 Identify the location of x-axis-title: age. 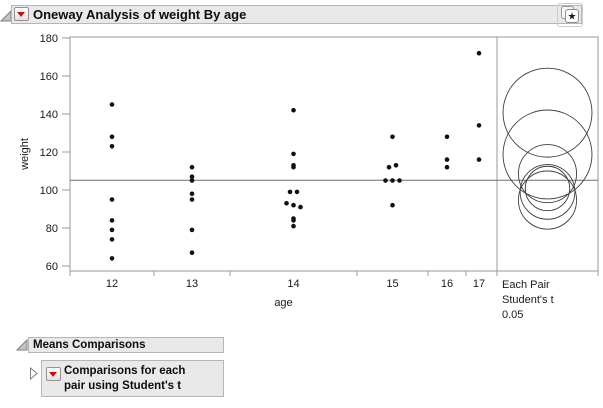
(283, 303).